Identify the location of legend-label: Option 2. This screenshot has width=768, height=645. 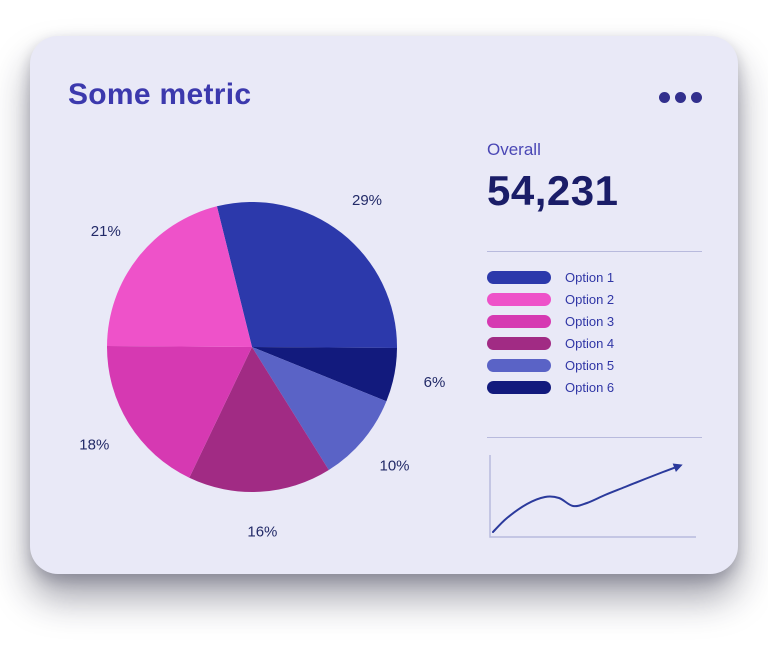
(590, 299).